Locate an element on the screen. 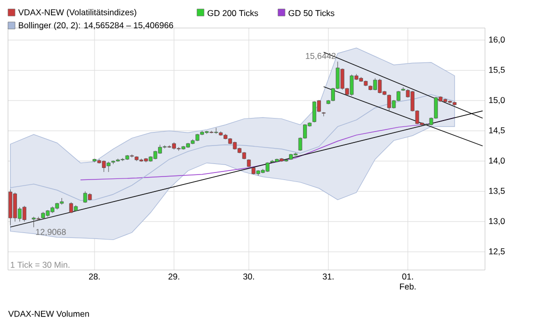  annotation: 15,6442 is located at coordinates (321, 56).